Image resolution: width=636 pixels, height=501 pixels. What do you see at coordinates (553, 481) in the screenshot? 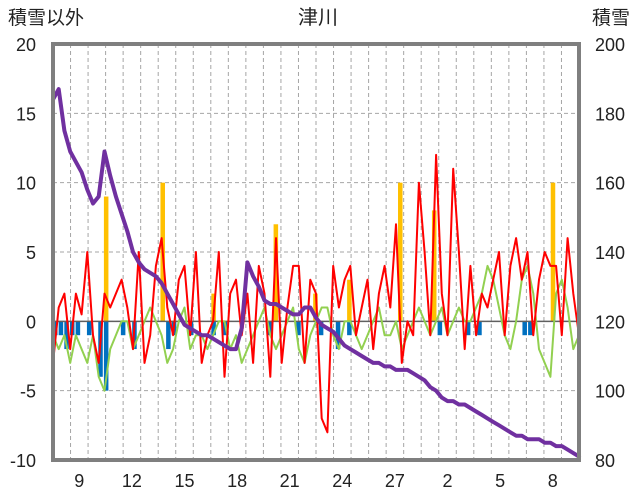
I see `x-tick: 8` at bounding box center [553, 481].